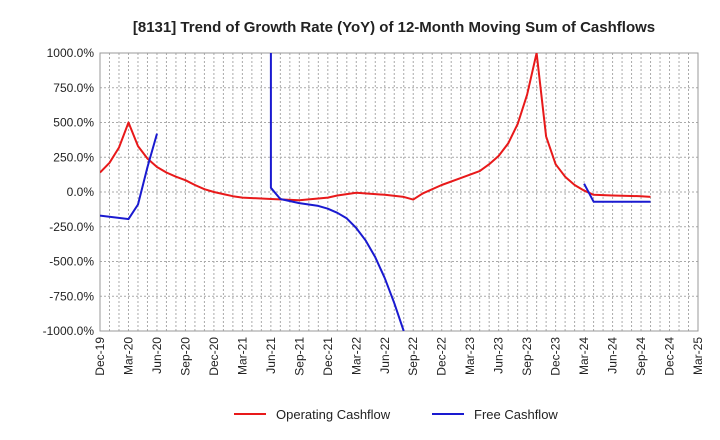 The image size is (720, 440). What do you see at coordinates (71, 53) in the screenshot?
I see `y-tick-label: 1000.0%` at bounding box center [71, 53].